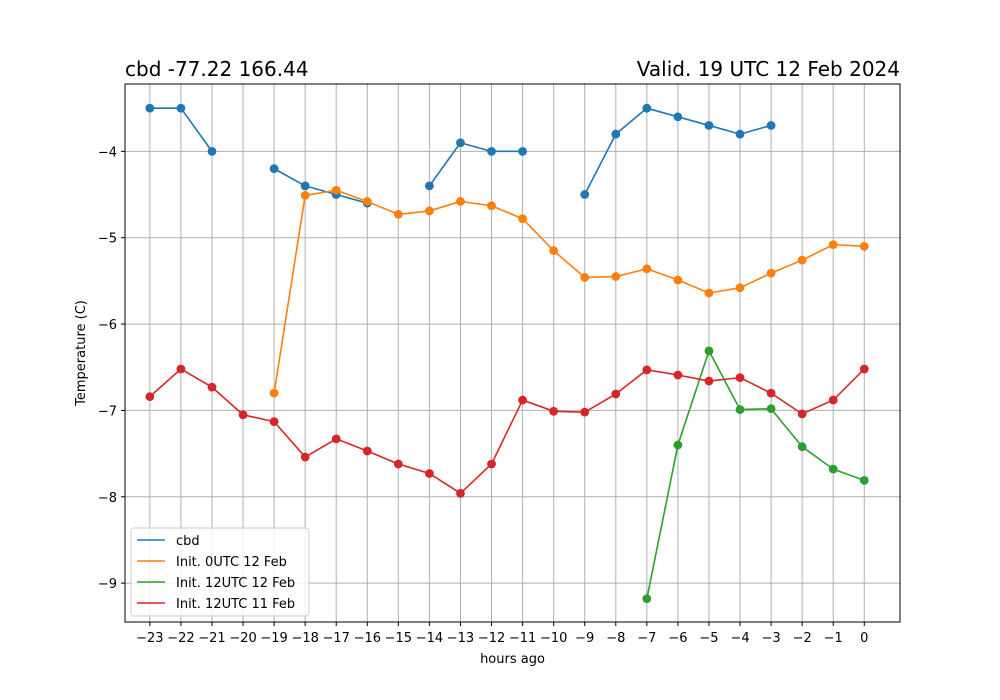 Image resolution: width=1000 pixels, height=700 pixels. Describe the element at coordinates (180, 638) in the screenshot. I see `x-tick-label: −22` at that location.